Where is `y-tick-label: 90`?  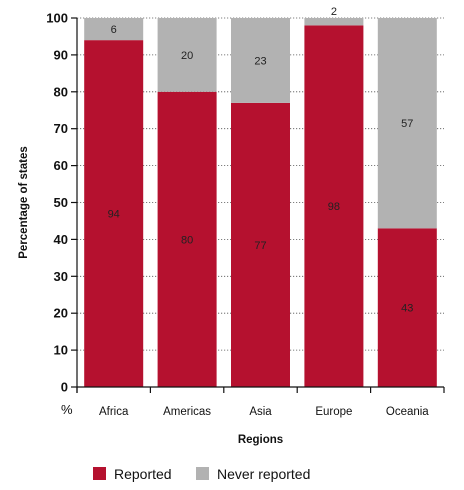 y-tick-label: 90 is located at coordinates (61, 54).